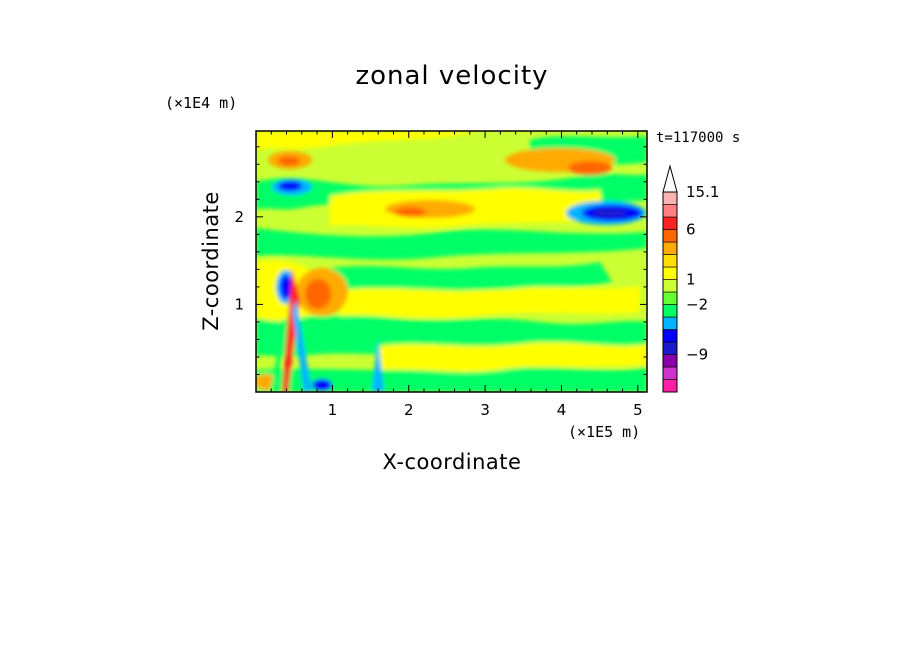 This screenshot has width=904, height=654. I want to click on colorbar-frame, so click(670, 292).